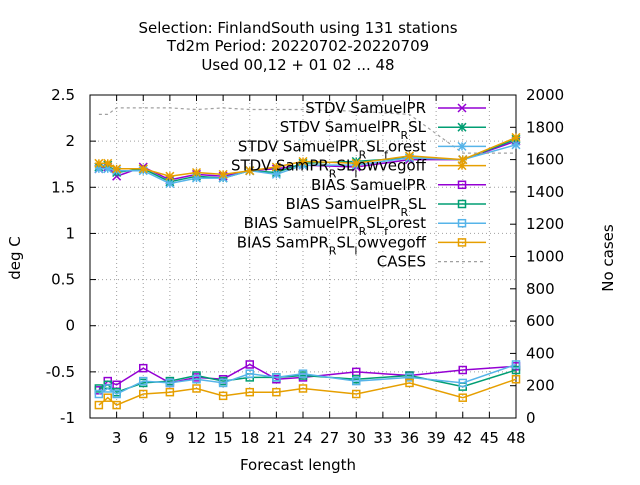 This screenshot has width=640, height=485. What do you see at coordinates (515, 438) in the screenshot?
I see `x-tick-label: 48` at bounding box center [515, 438].